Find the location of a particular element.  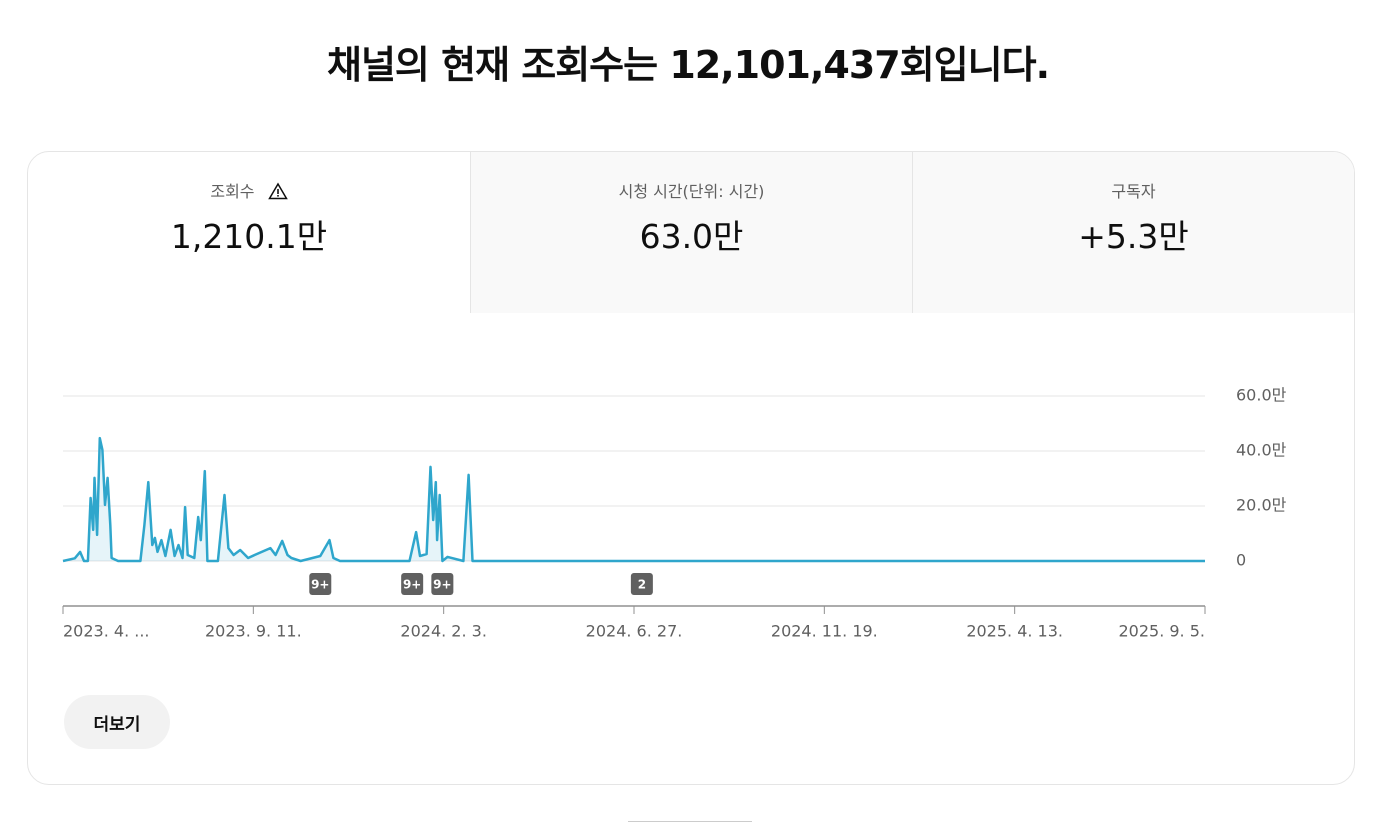

headline: 채널의 현재 조회수는 12,101,437회입니다. is located at coordinates (688, 65).